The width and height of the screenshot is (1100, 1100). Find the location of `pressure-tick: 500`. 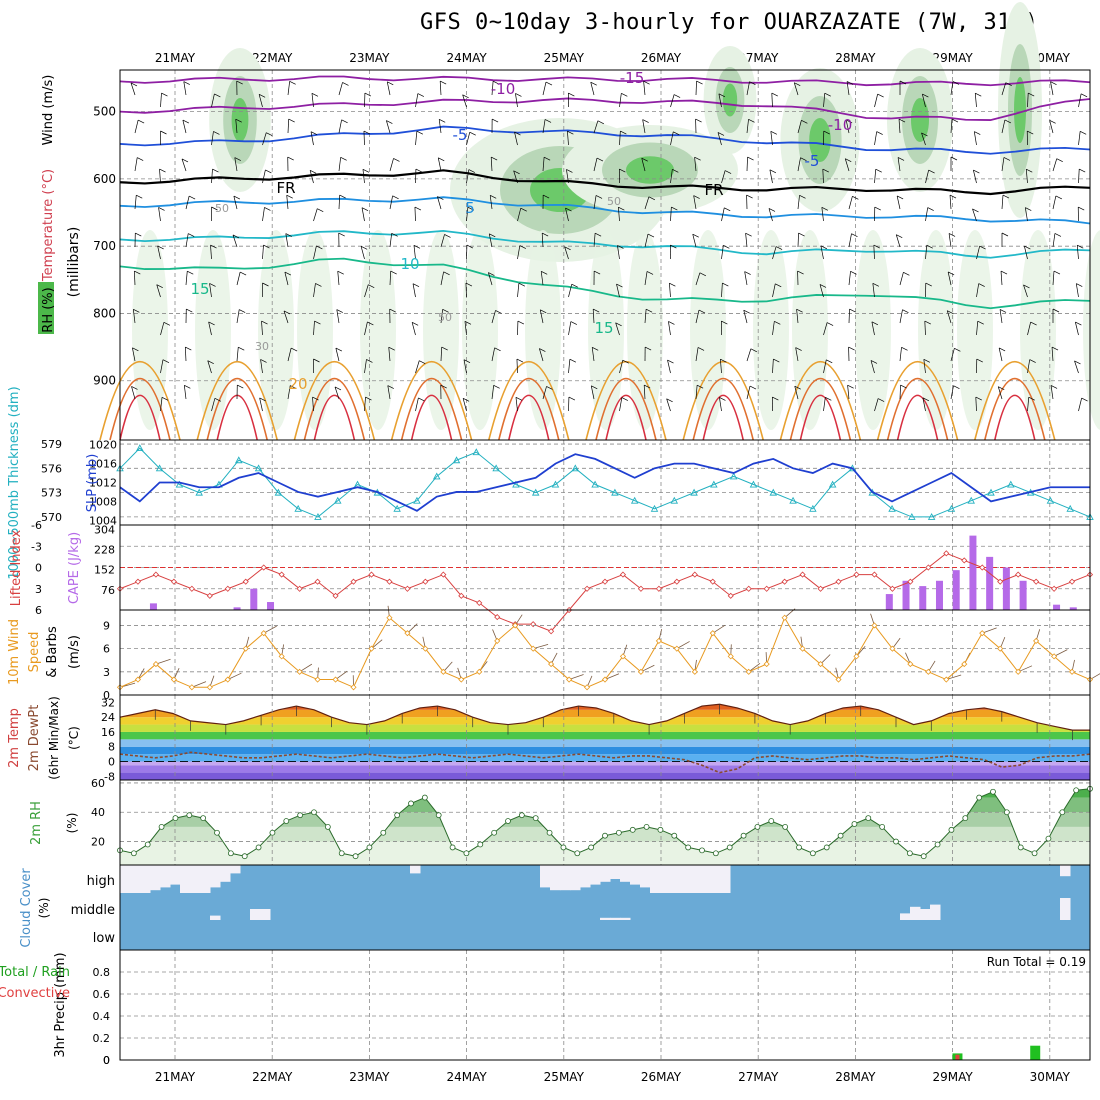

pressure-tick: 500 is located at coordinates (104, 112).